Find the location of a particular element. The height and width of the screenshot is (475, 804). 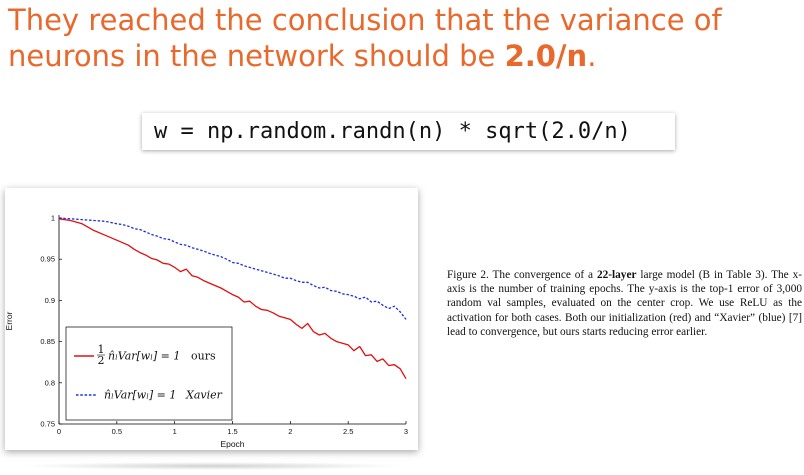

x-tick-label: 0 is located at coordinates (59, 431).